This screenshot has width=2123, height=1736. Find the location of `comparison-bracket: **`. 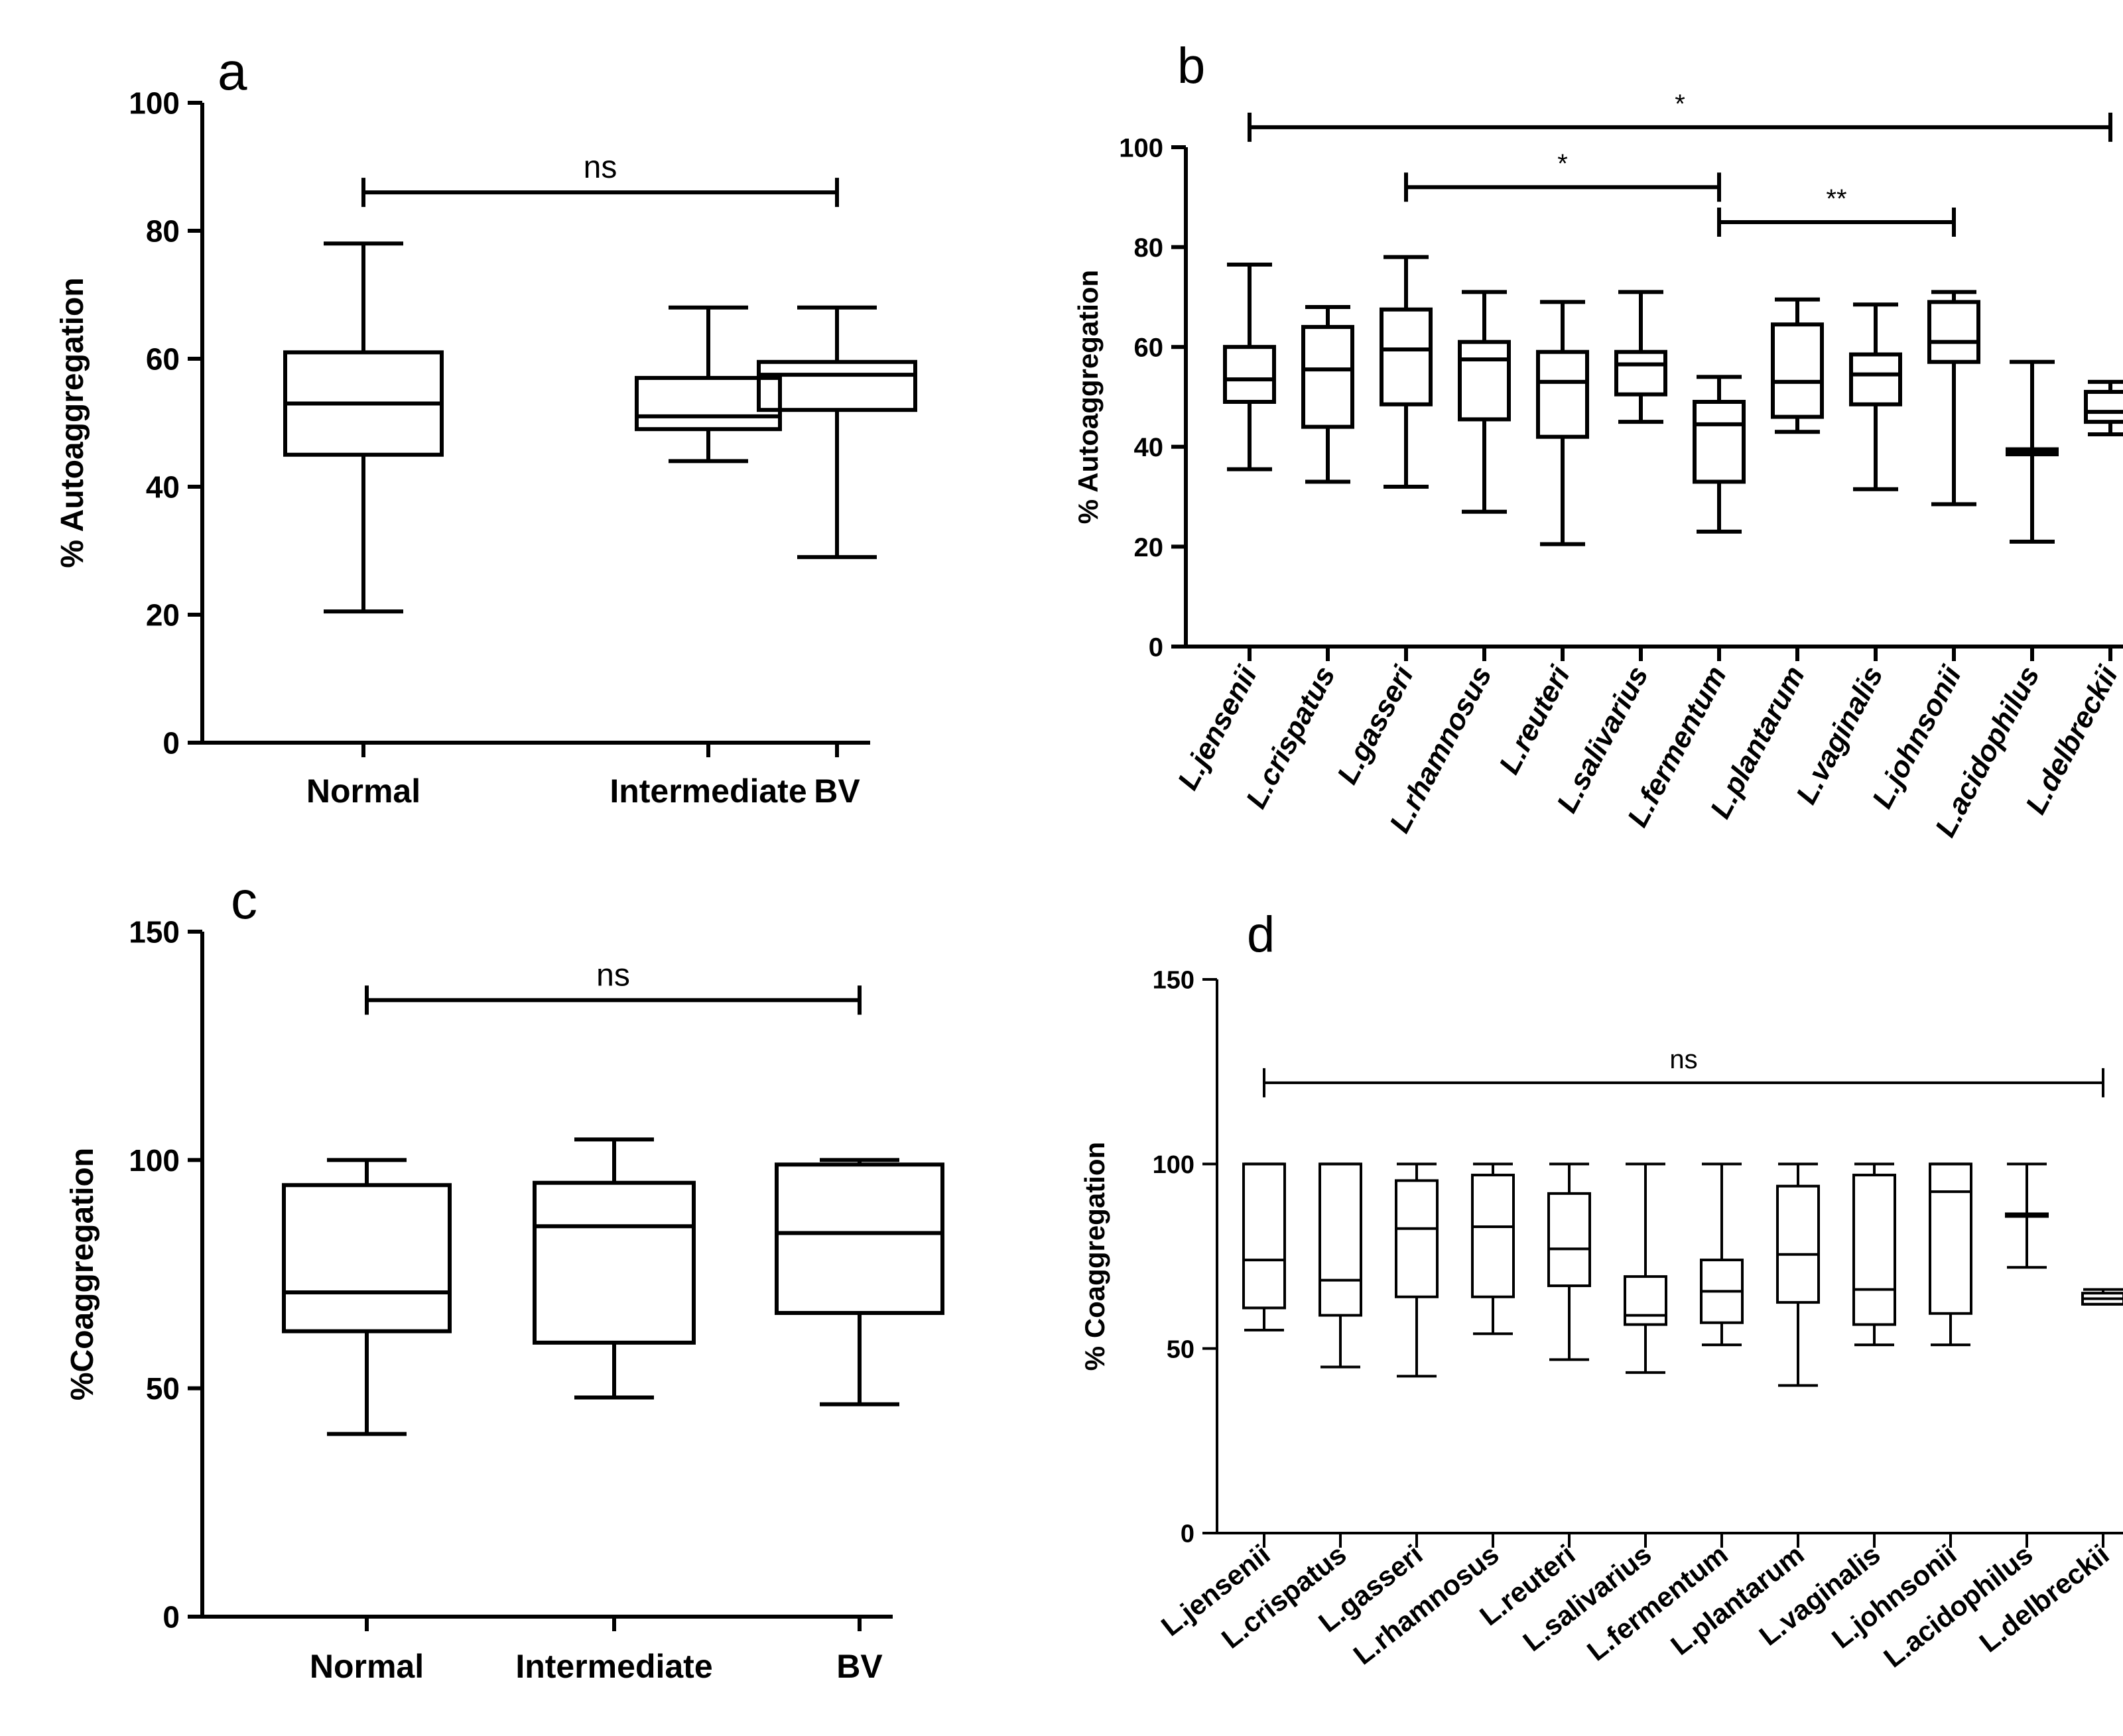

comparison-bracket: ** is located at coordinates (1836, 210).